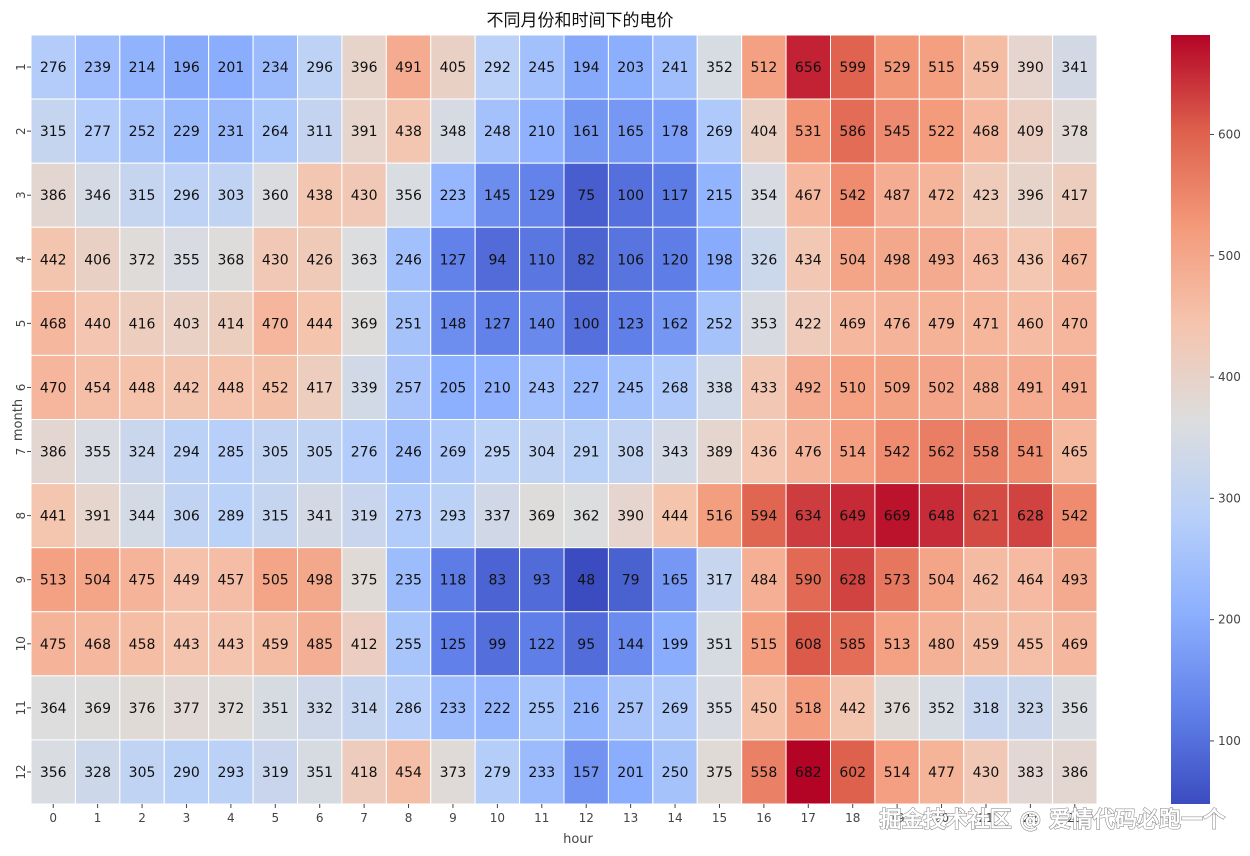  I want to click on cell-value-label: 252, so click(719, 324).